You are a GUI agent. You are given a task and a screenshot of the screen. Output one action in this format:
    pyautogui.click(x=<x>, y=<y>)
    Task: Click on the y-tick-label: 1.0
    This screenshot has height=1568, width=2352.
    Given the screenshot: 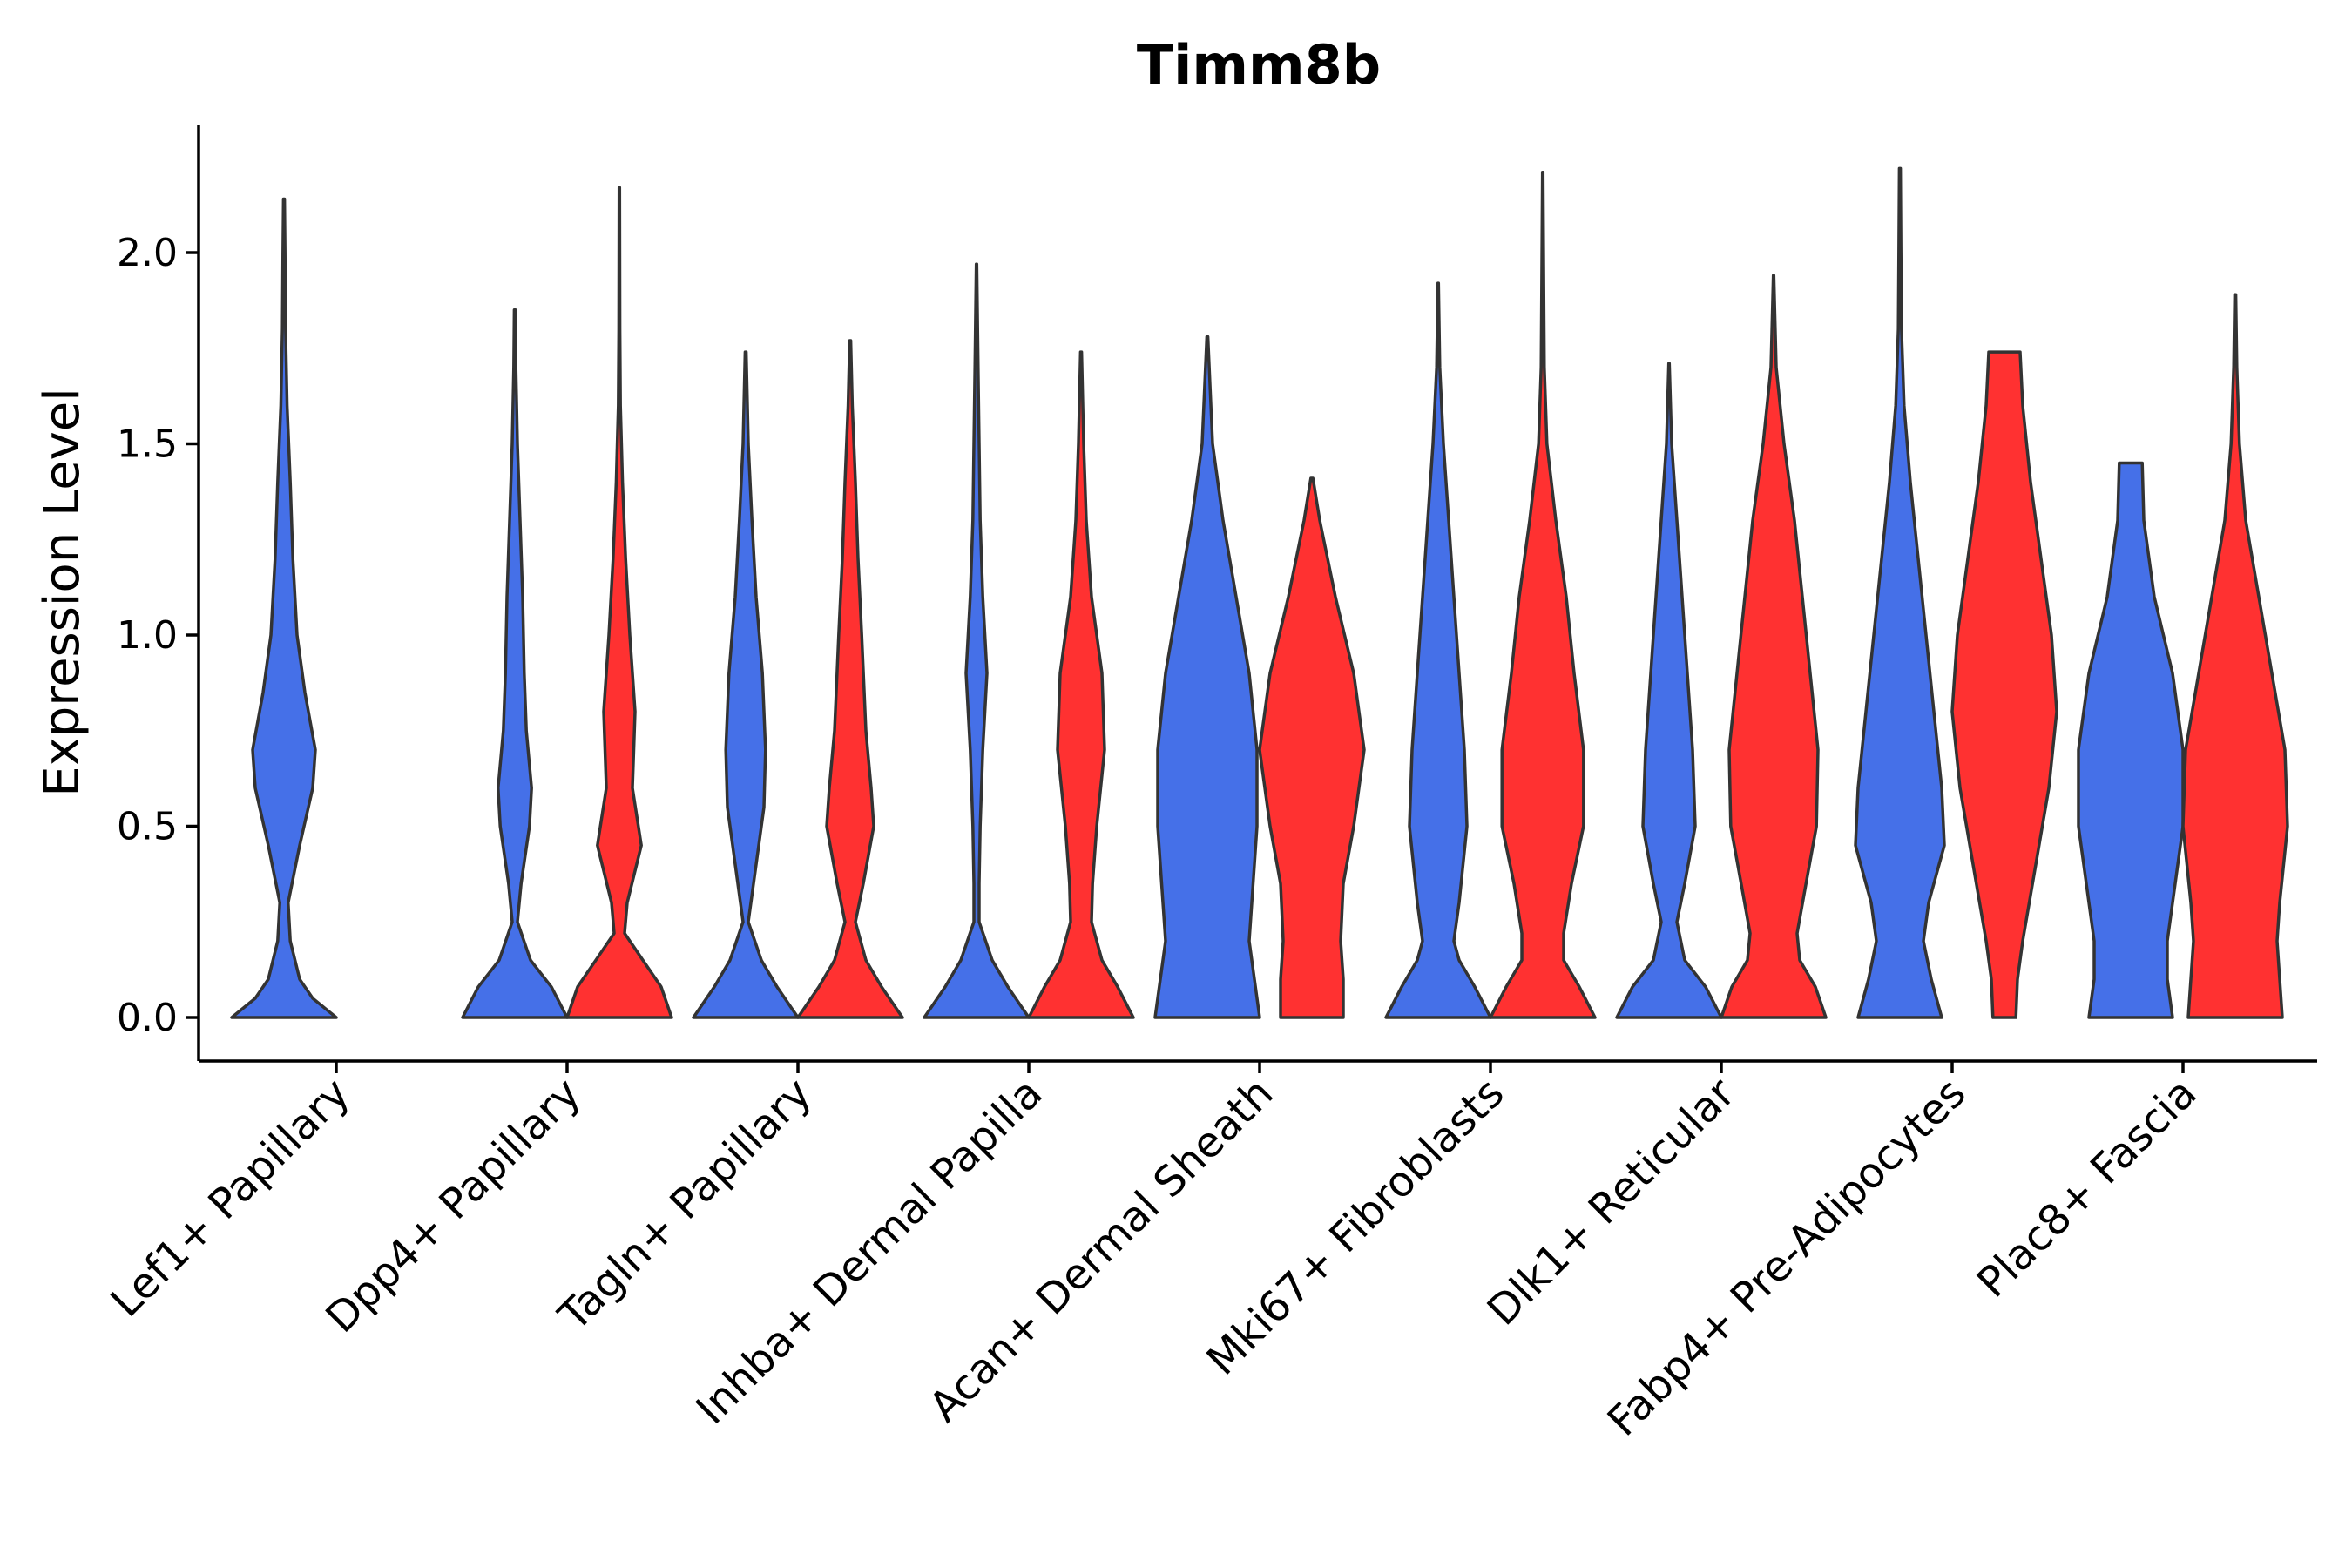 What is the action you would take?
    pyautogui.click(x=147, y=635)
    